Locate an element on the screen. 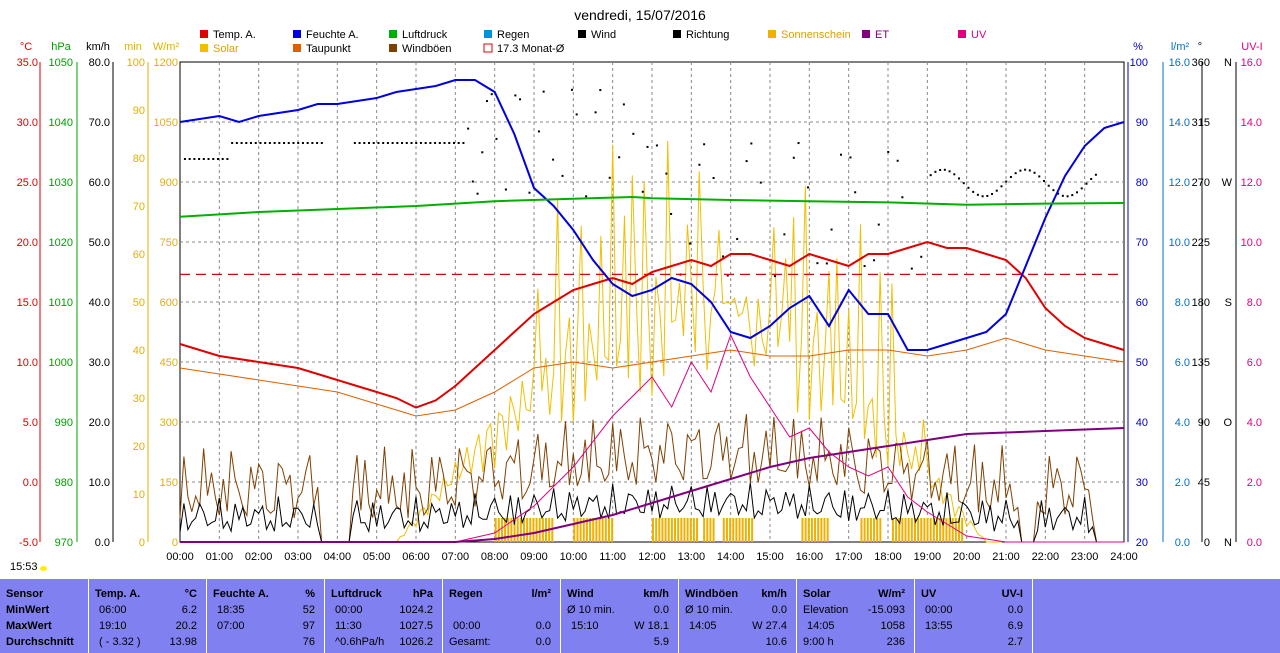  x-tick-label: 23:00 is located at coordinates (1085, 557).